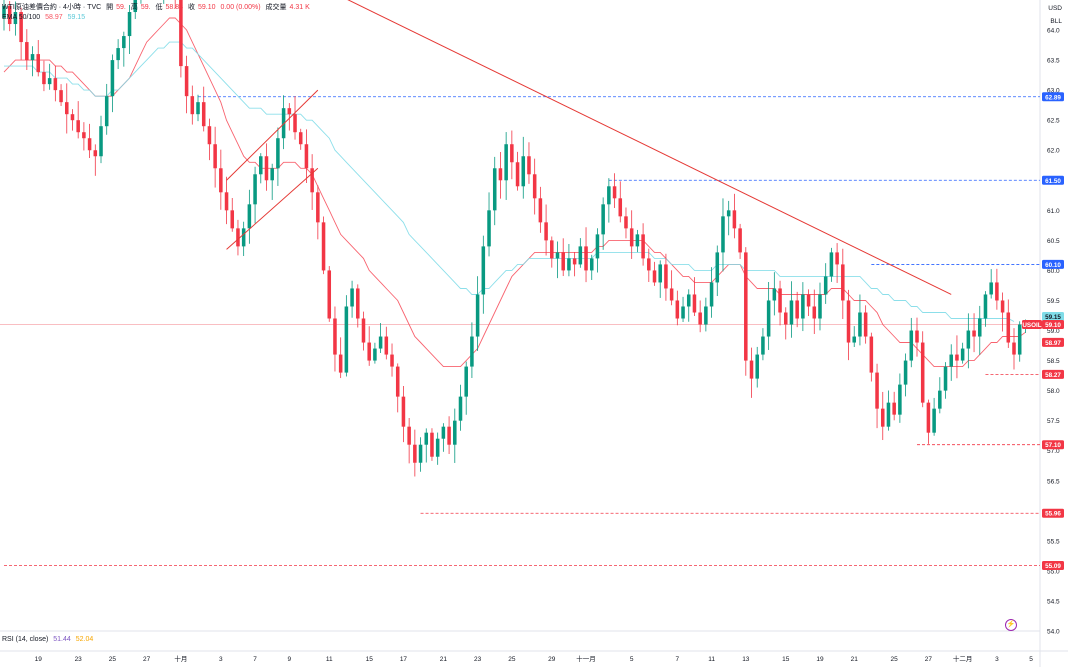 The image size is (1068, 672). Describe the element at coordinates (25, 639) in the screenshot. I see `rsi-label: RSI (14, close)` at that location.